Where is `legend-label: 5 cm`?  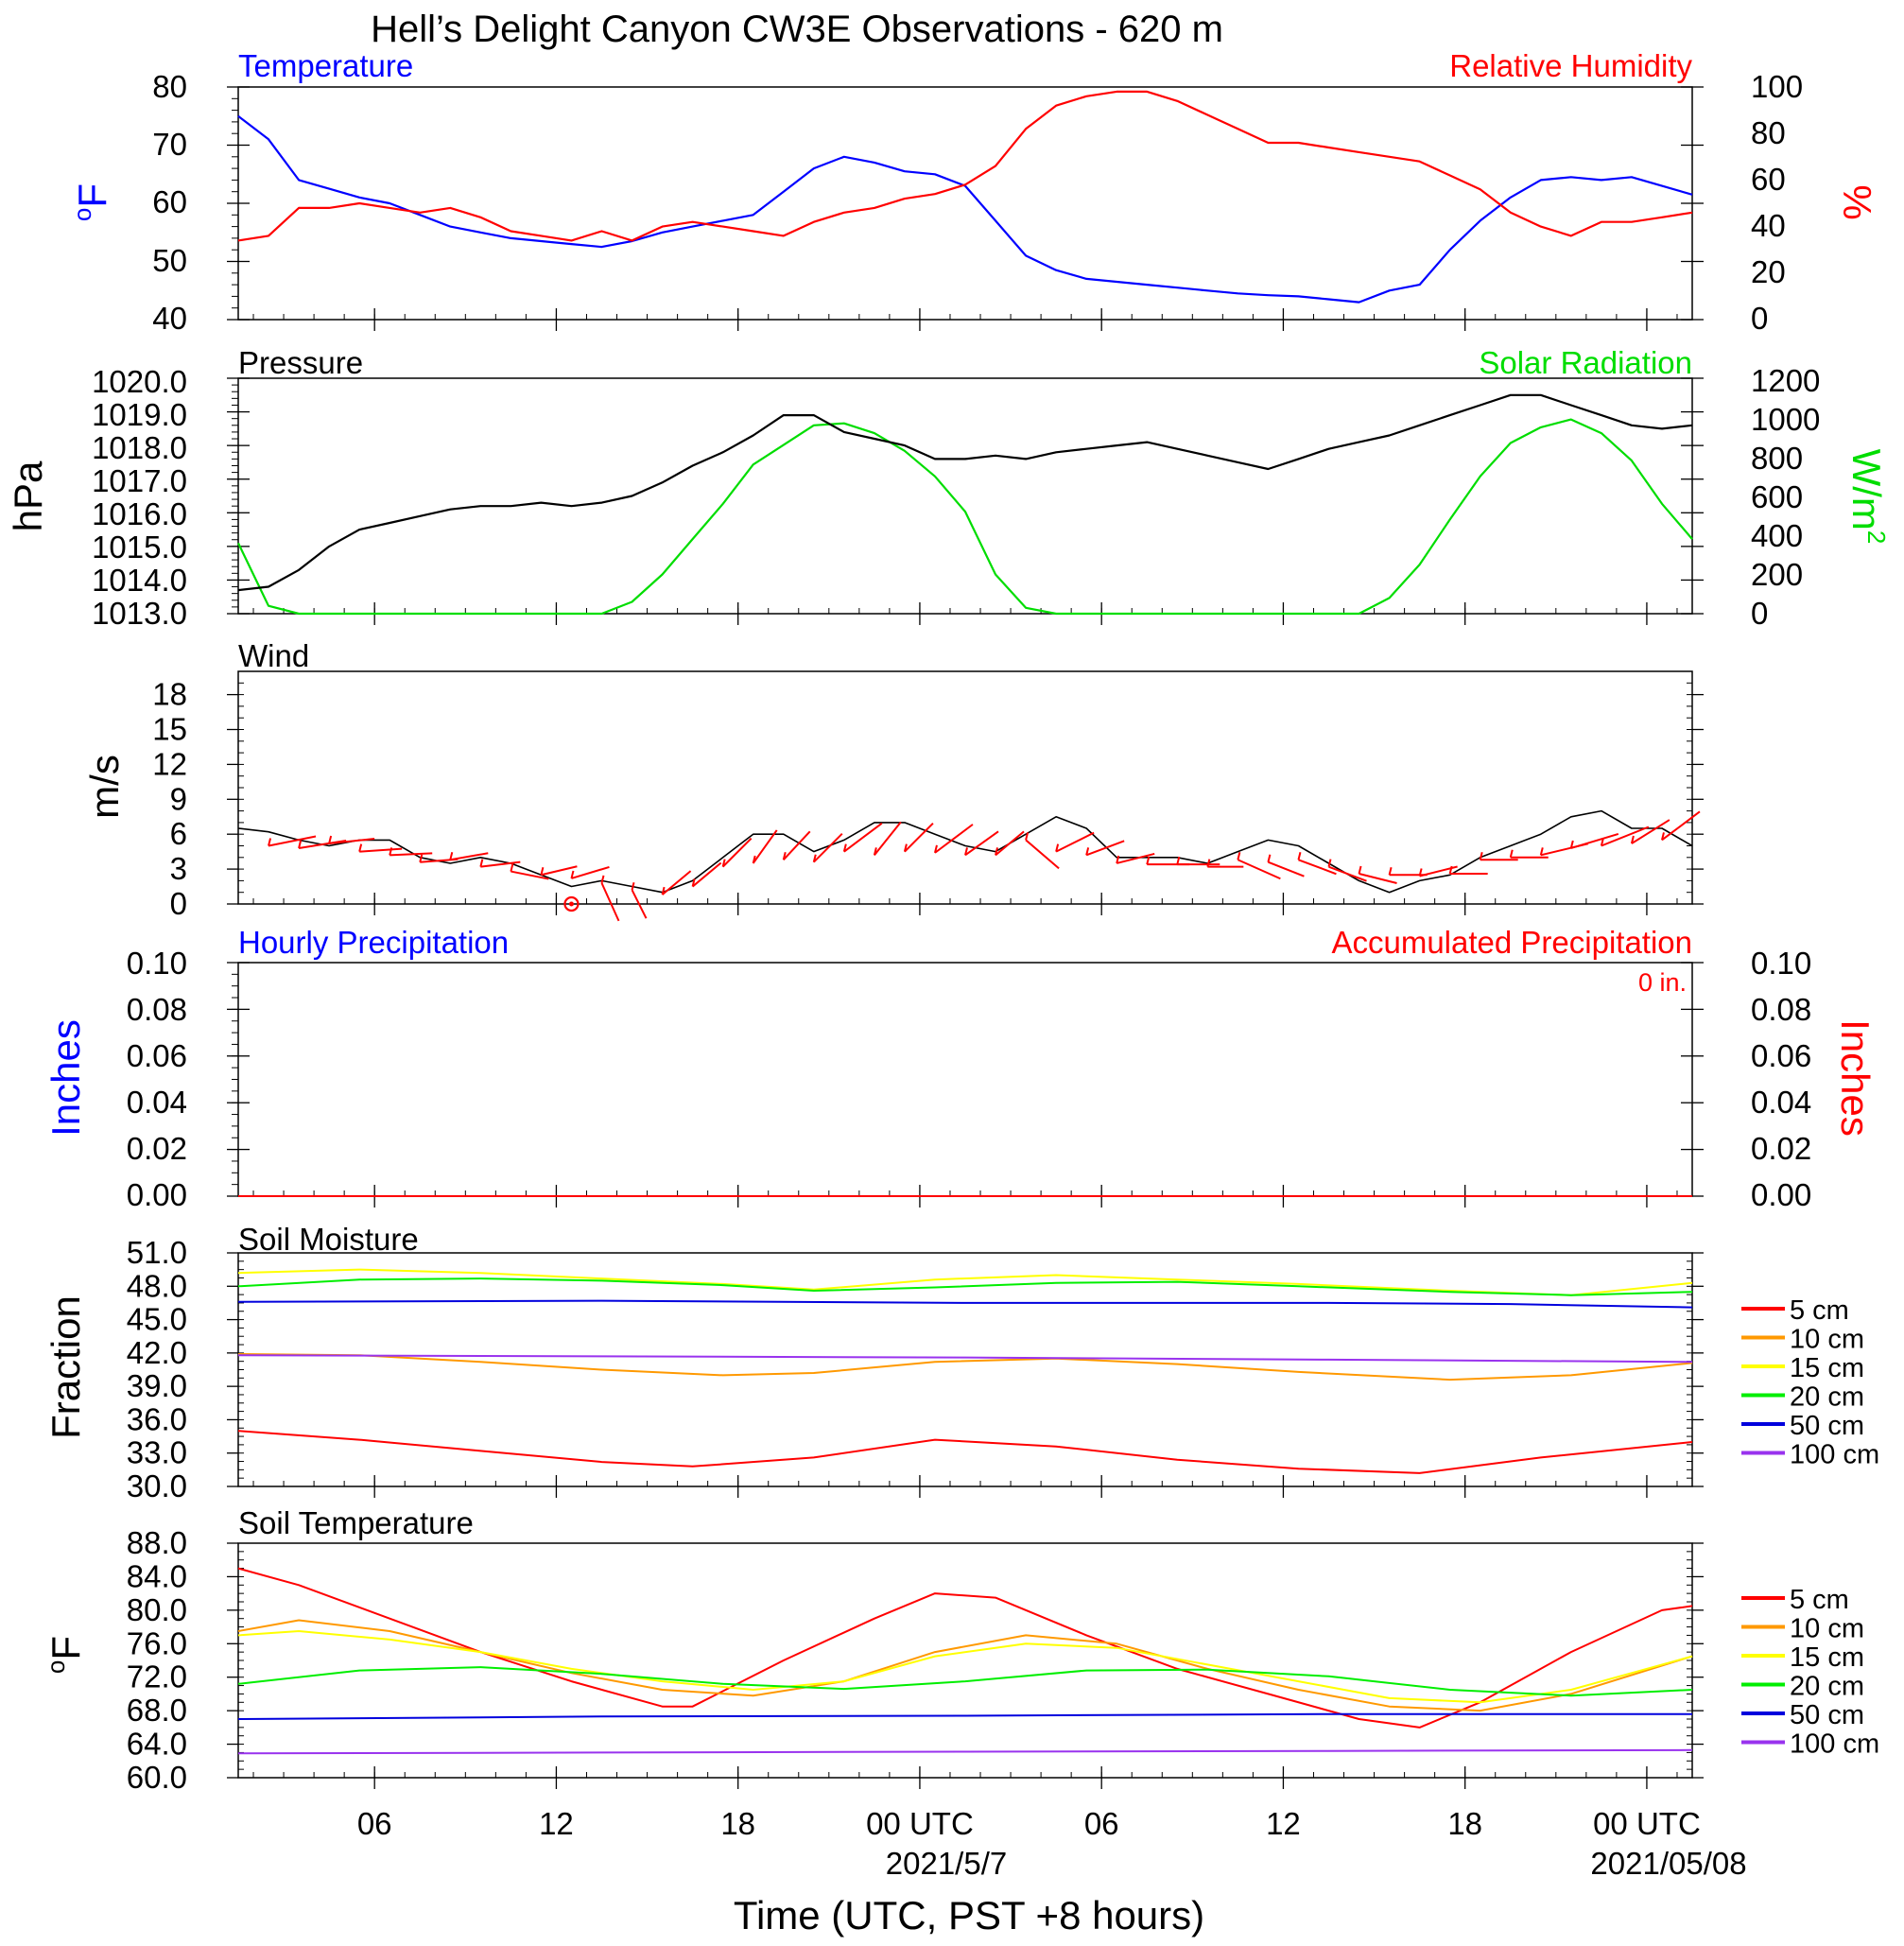 legend-label: 5 cm is located at coordinates (1819, 1311).